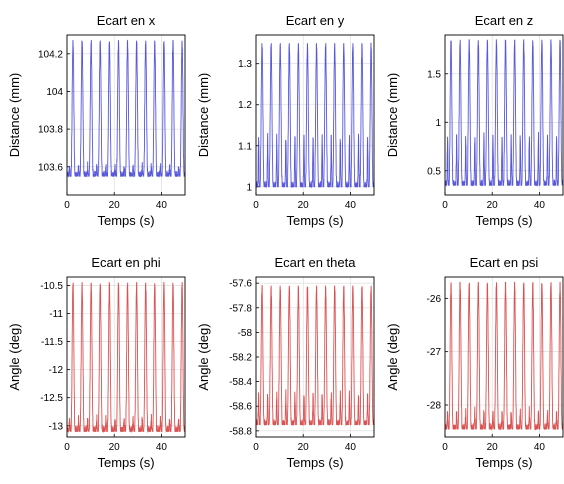 Image resolution: width=564 pixels, height=484 pixels. I want to click on y-tick-label: 1.1, so click(245, 146).